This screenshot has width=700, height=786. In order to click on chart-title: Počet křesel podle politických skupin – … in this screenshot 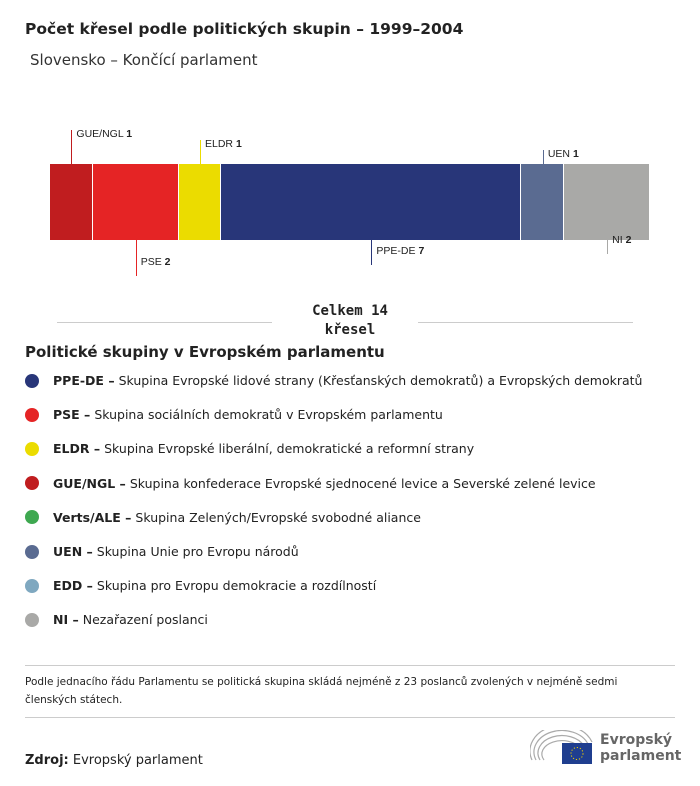, I will do `click(244, 29)`.